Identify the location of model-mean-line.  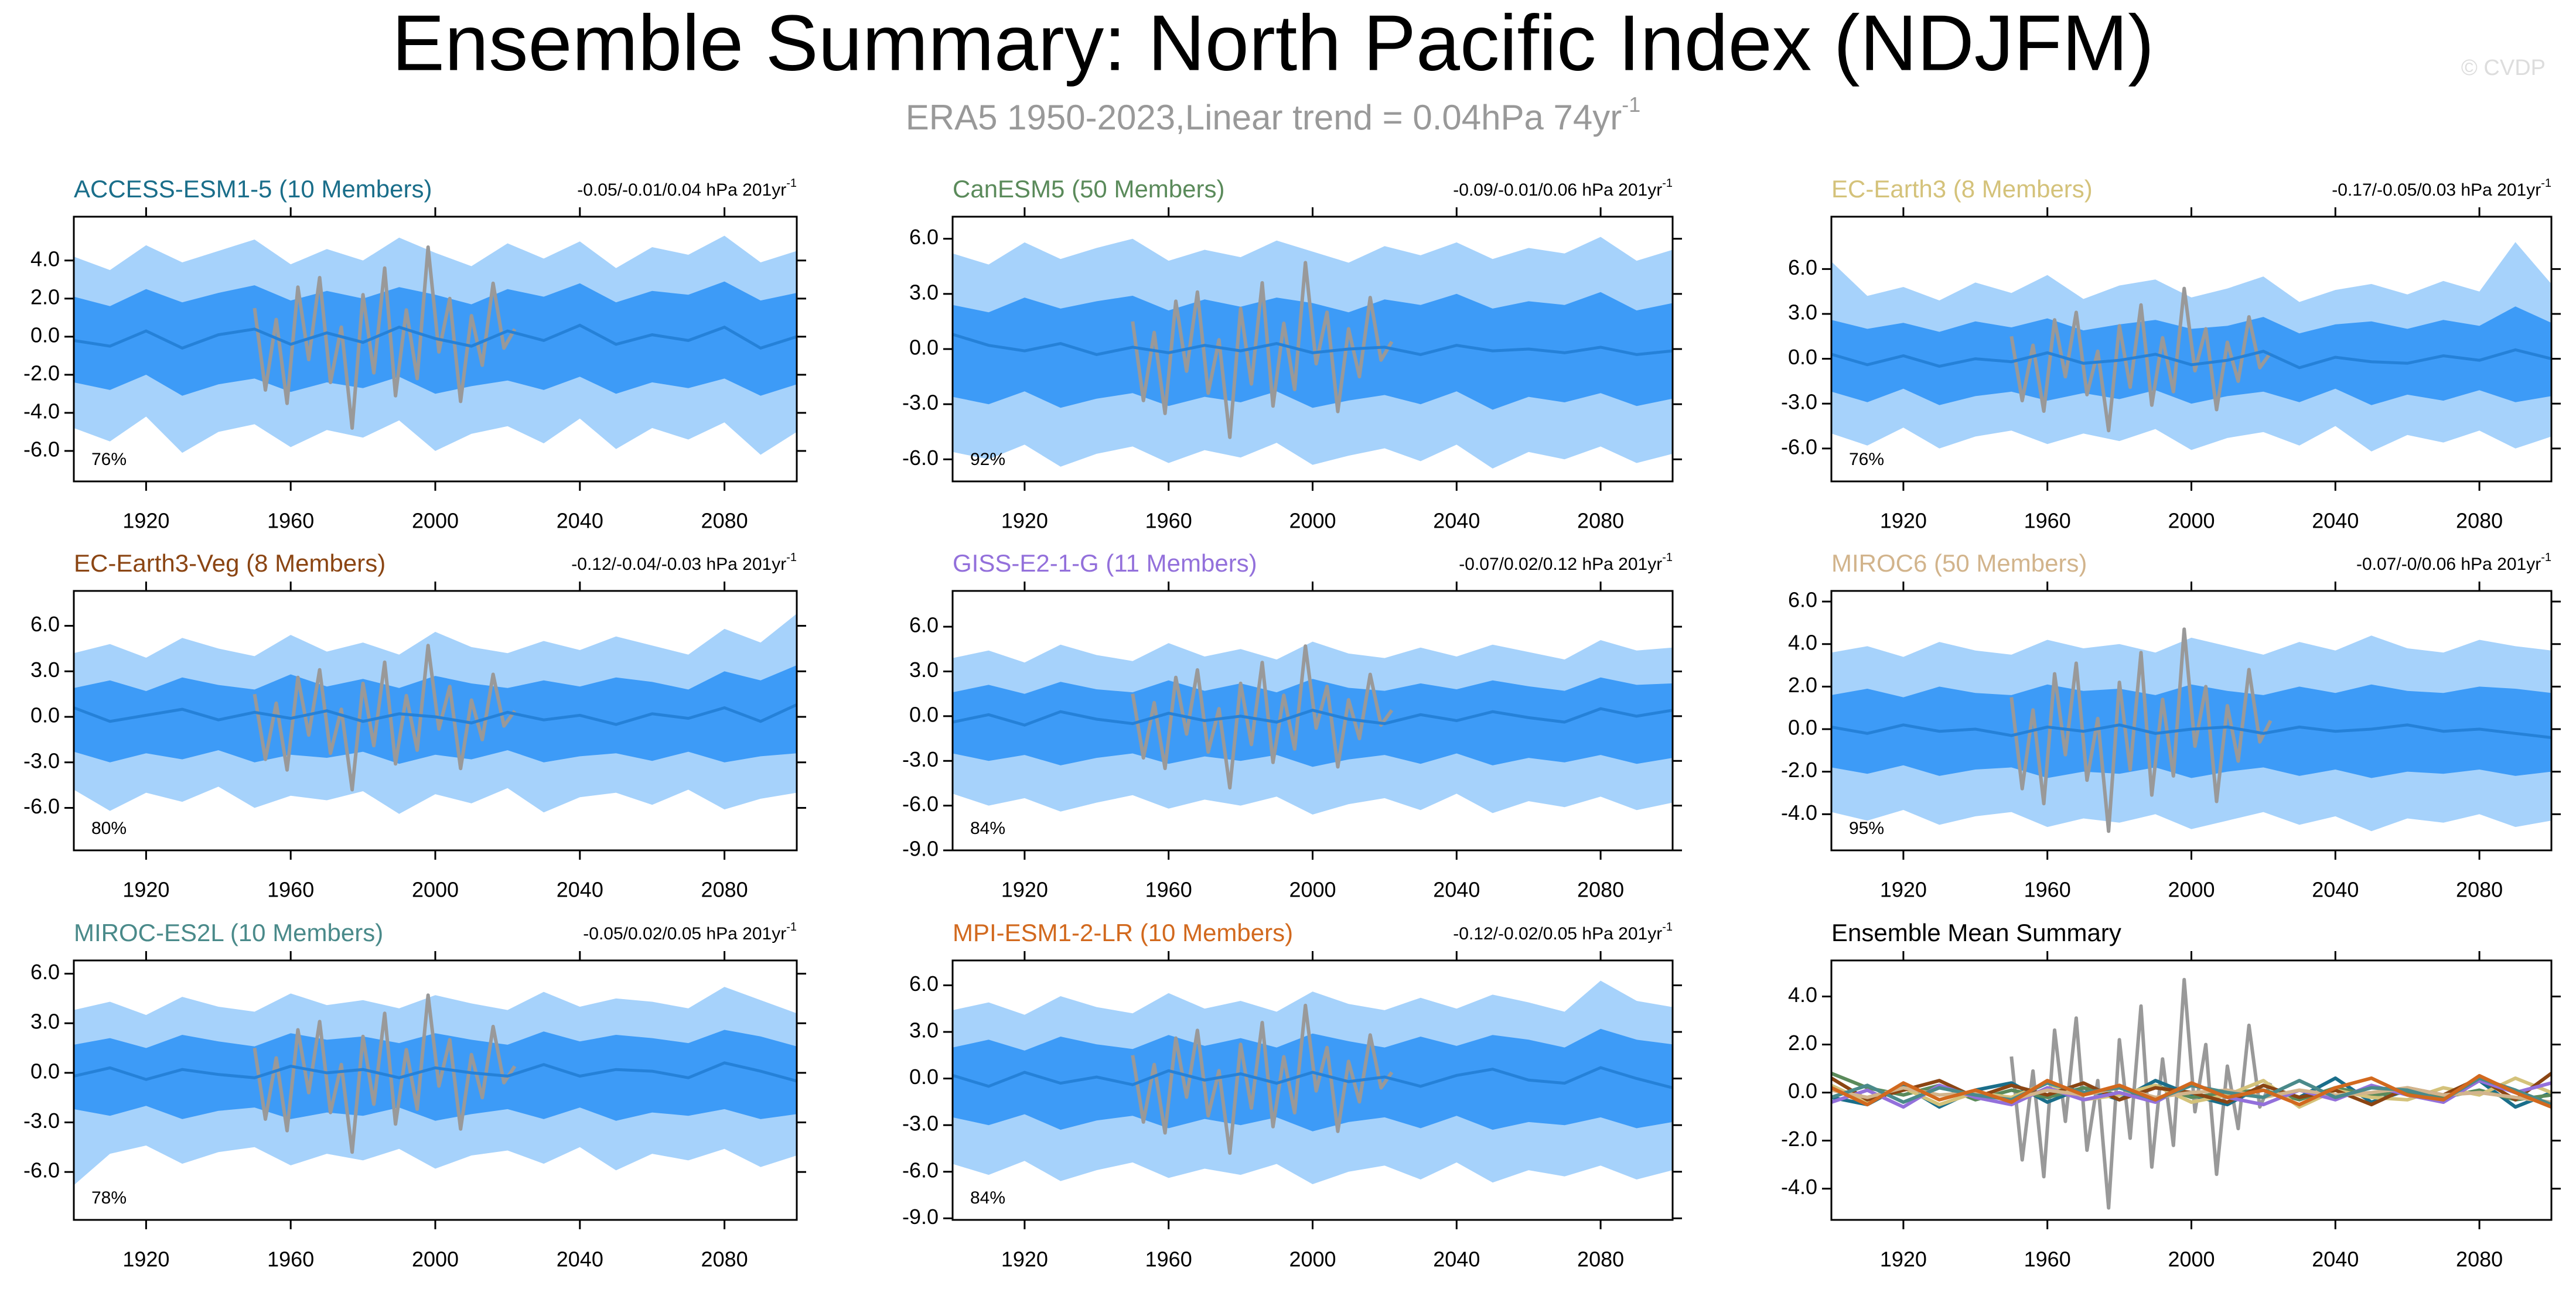
(2191, 1091).